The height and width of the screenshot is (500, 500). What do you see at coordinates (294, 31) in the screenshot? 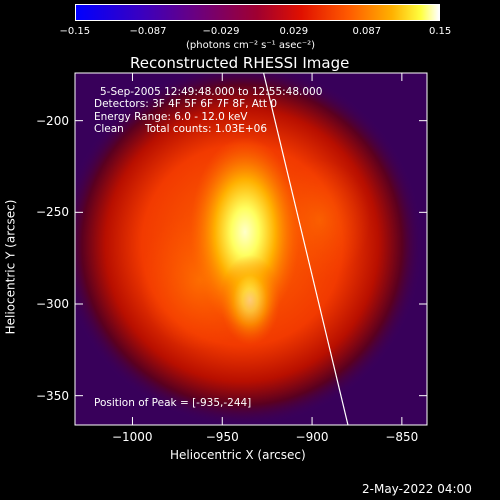
I see `colorbar-tick-label: 0.029` at bounding box center [294, 31].